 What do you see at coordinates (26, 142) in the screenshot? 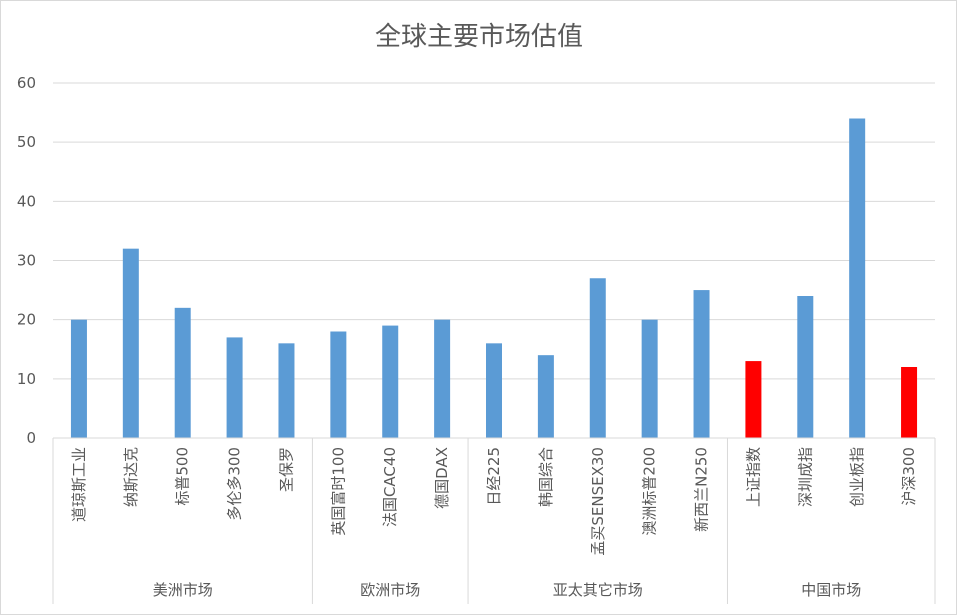
I see `y-tick-label: 50` at bounding box center [26, 142].